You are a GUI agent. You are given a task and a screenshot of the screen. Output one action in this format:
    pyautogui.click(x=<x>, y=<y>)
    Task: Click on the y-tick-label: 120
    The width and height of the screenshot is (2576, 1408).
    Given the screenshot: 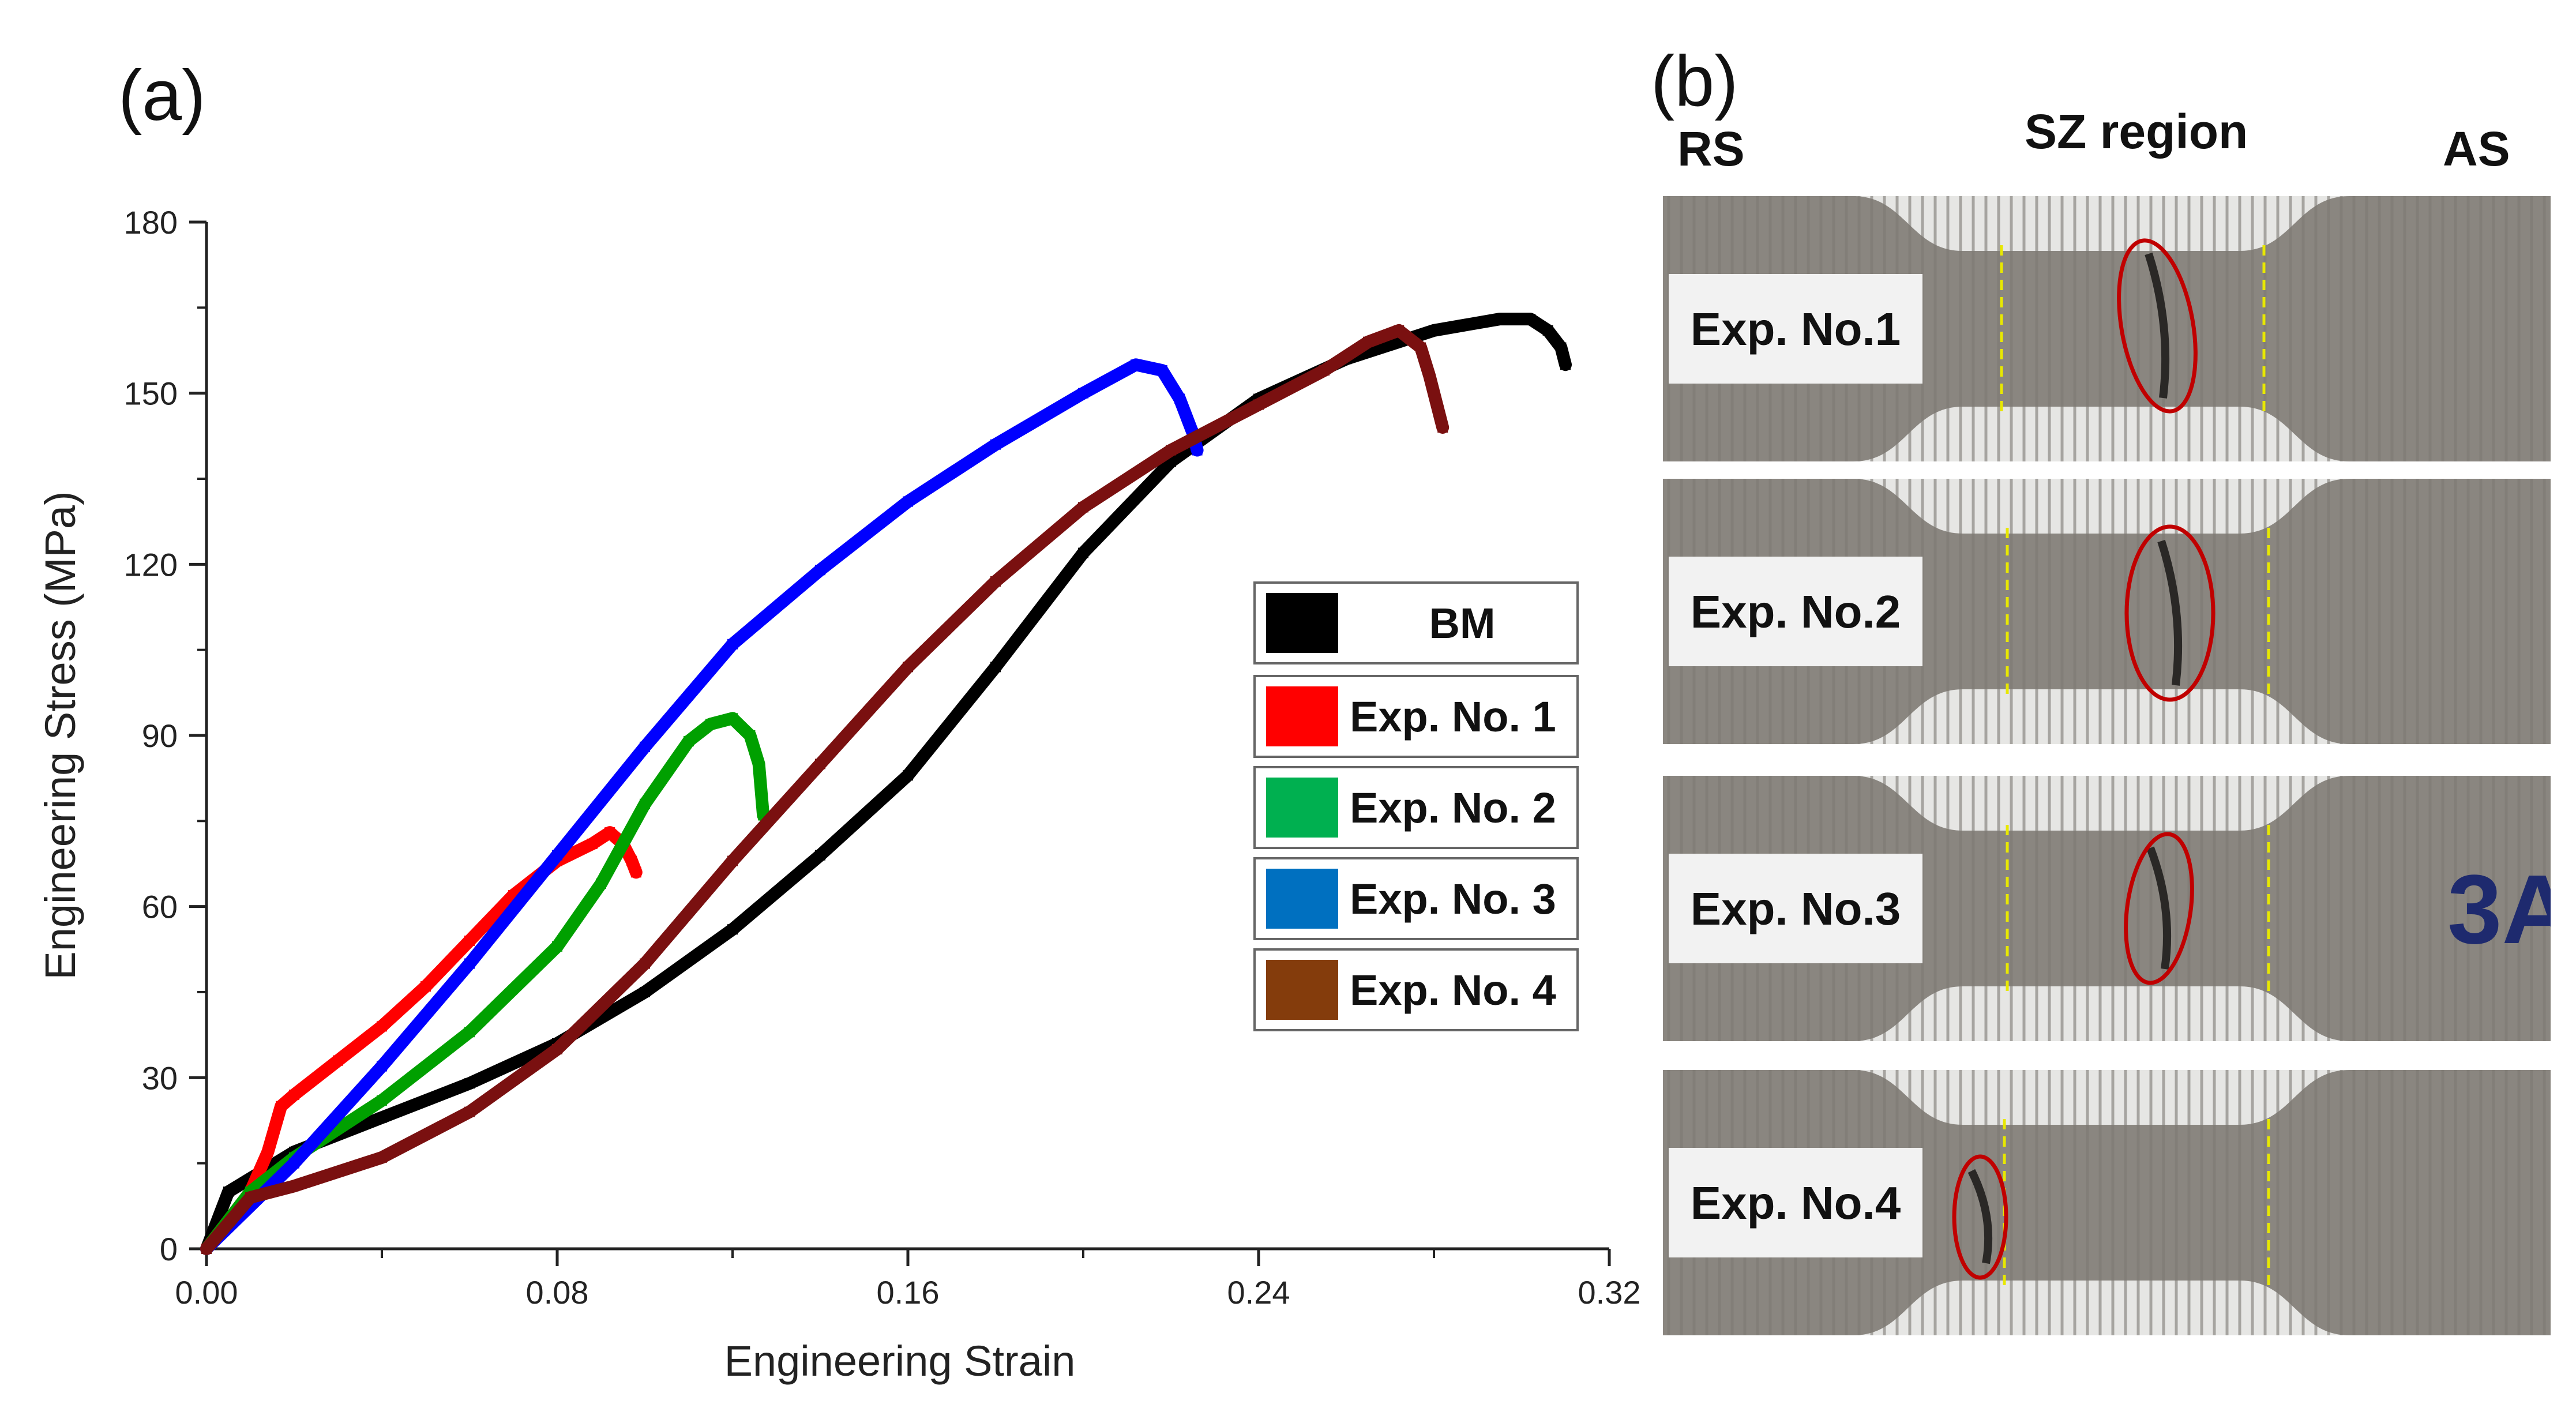 What is the action you would take?
    pyautogui.click(x=151, y=564)
    